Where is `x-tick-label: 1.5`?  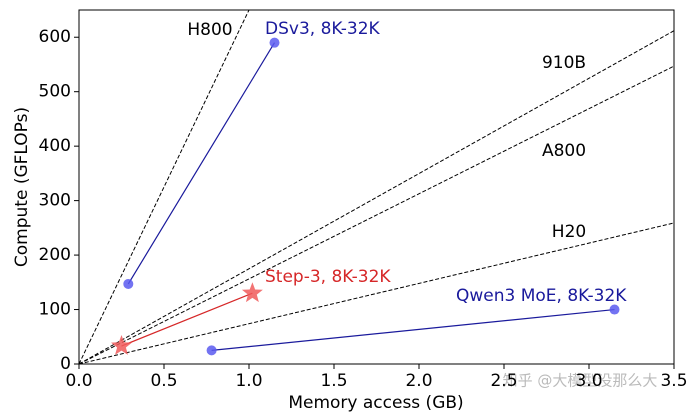 x-tick-label: 1.5 is located at coordinates (333, 381).